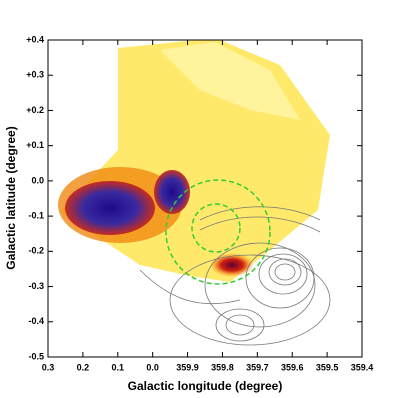 The height and width of the screenshot is (398, 415). Describe the element at coordinates (257, 367) in the screenshot. I see `x-tick-label: 359.7` at that location.